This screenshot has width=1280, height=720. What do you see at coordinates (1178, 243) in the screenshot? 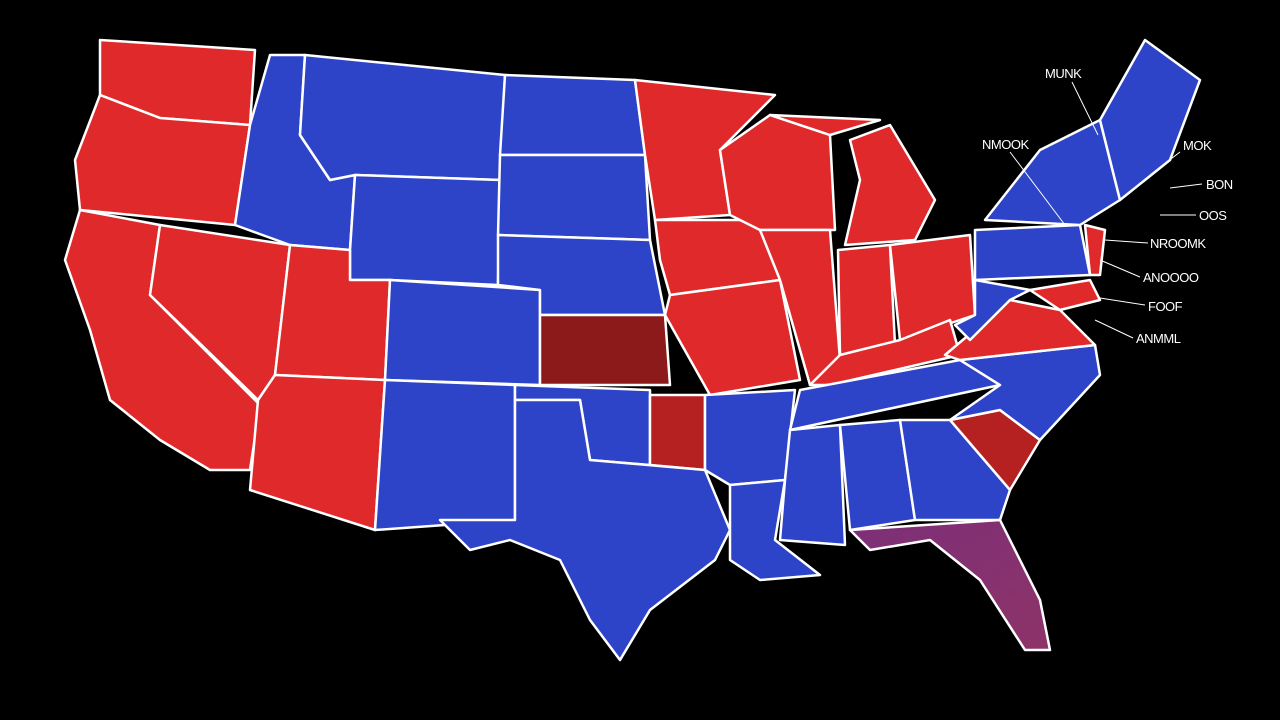
I see `label: NROOMK` at bounding box center [1178, 243].